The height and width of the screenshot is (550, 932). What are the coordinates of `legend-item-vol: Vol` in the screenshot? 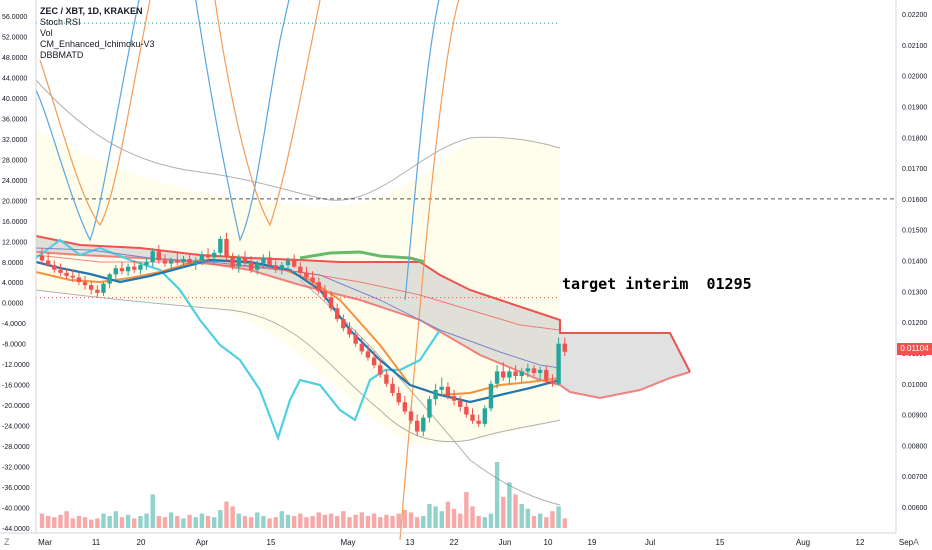 It's located at (46, 33).